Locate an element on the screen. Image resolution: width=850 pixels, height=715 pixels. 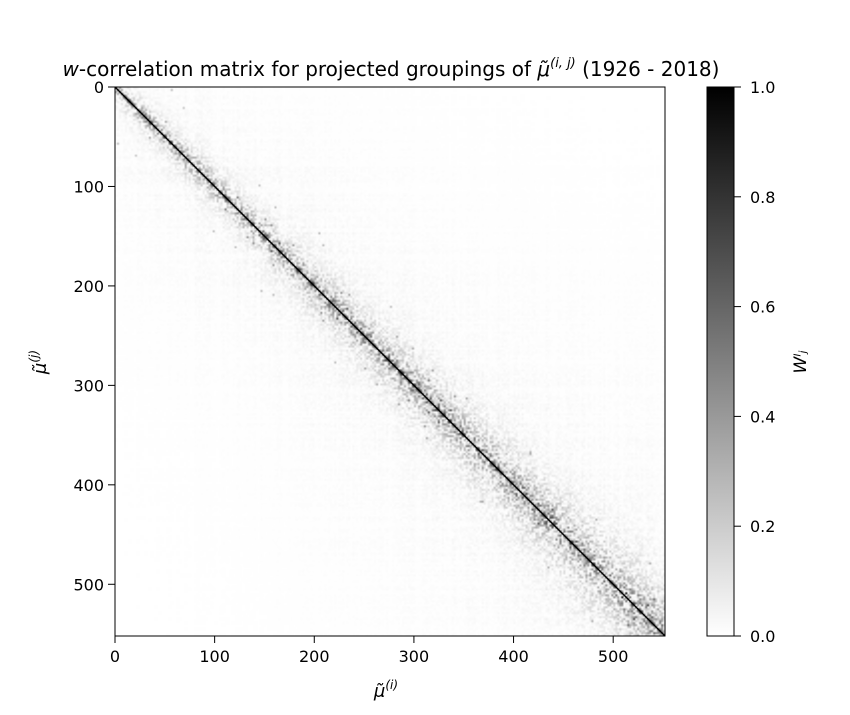
y-tick-label: 400 is located at coordinates (88, 485).